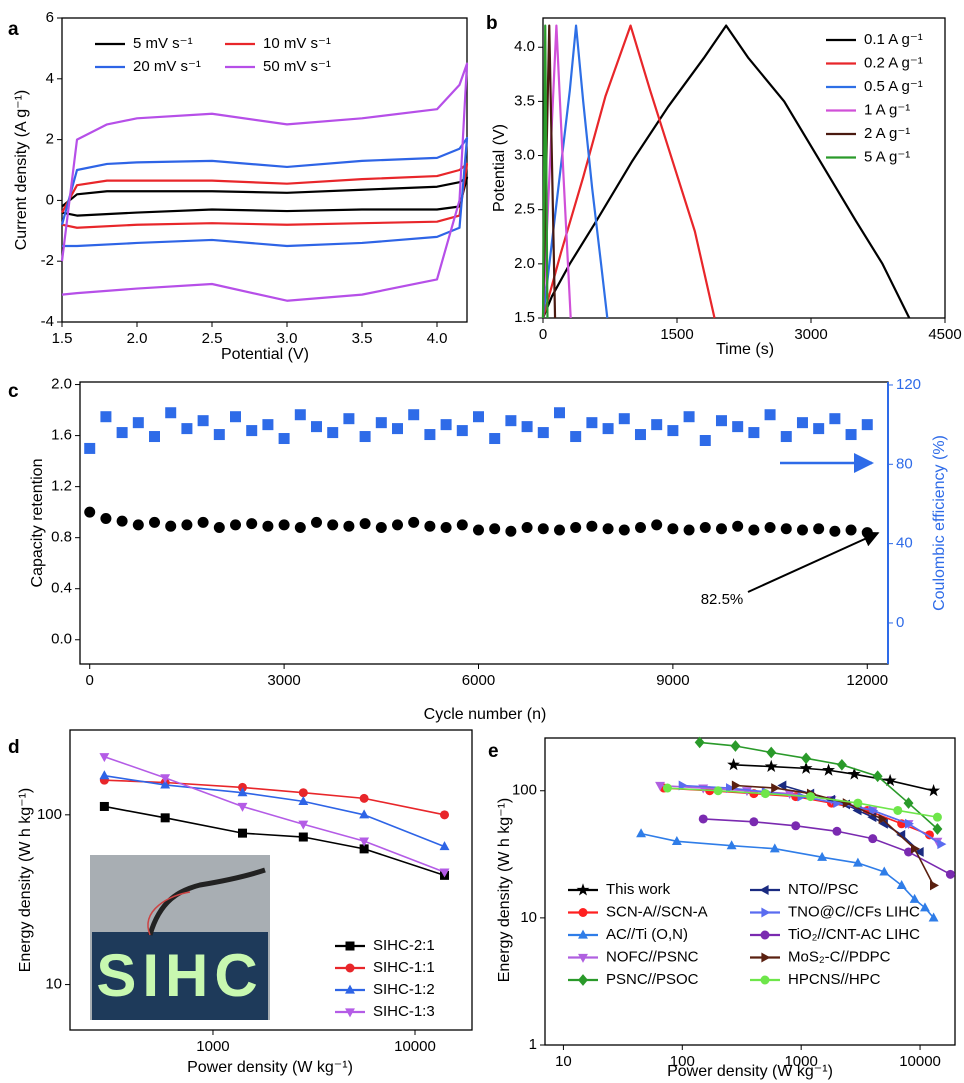 Image resolution: width=964 pixels, height=1083 pixels. Describe the element at coordinates (404, 945) in the screenshot. I see `legend-label: SIHC-2:1` at that location.